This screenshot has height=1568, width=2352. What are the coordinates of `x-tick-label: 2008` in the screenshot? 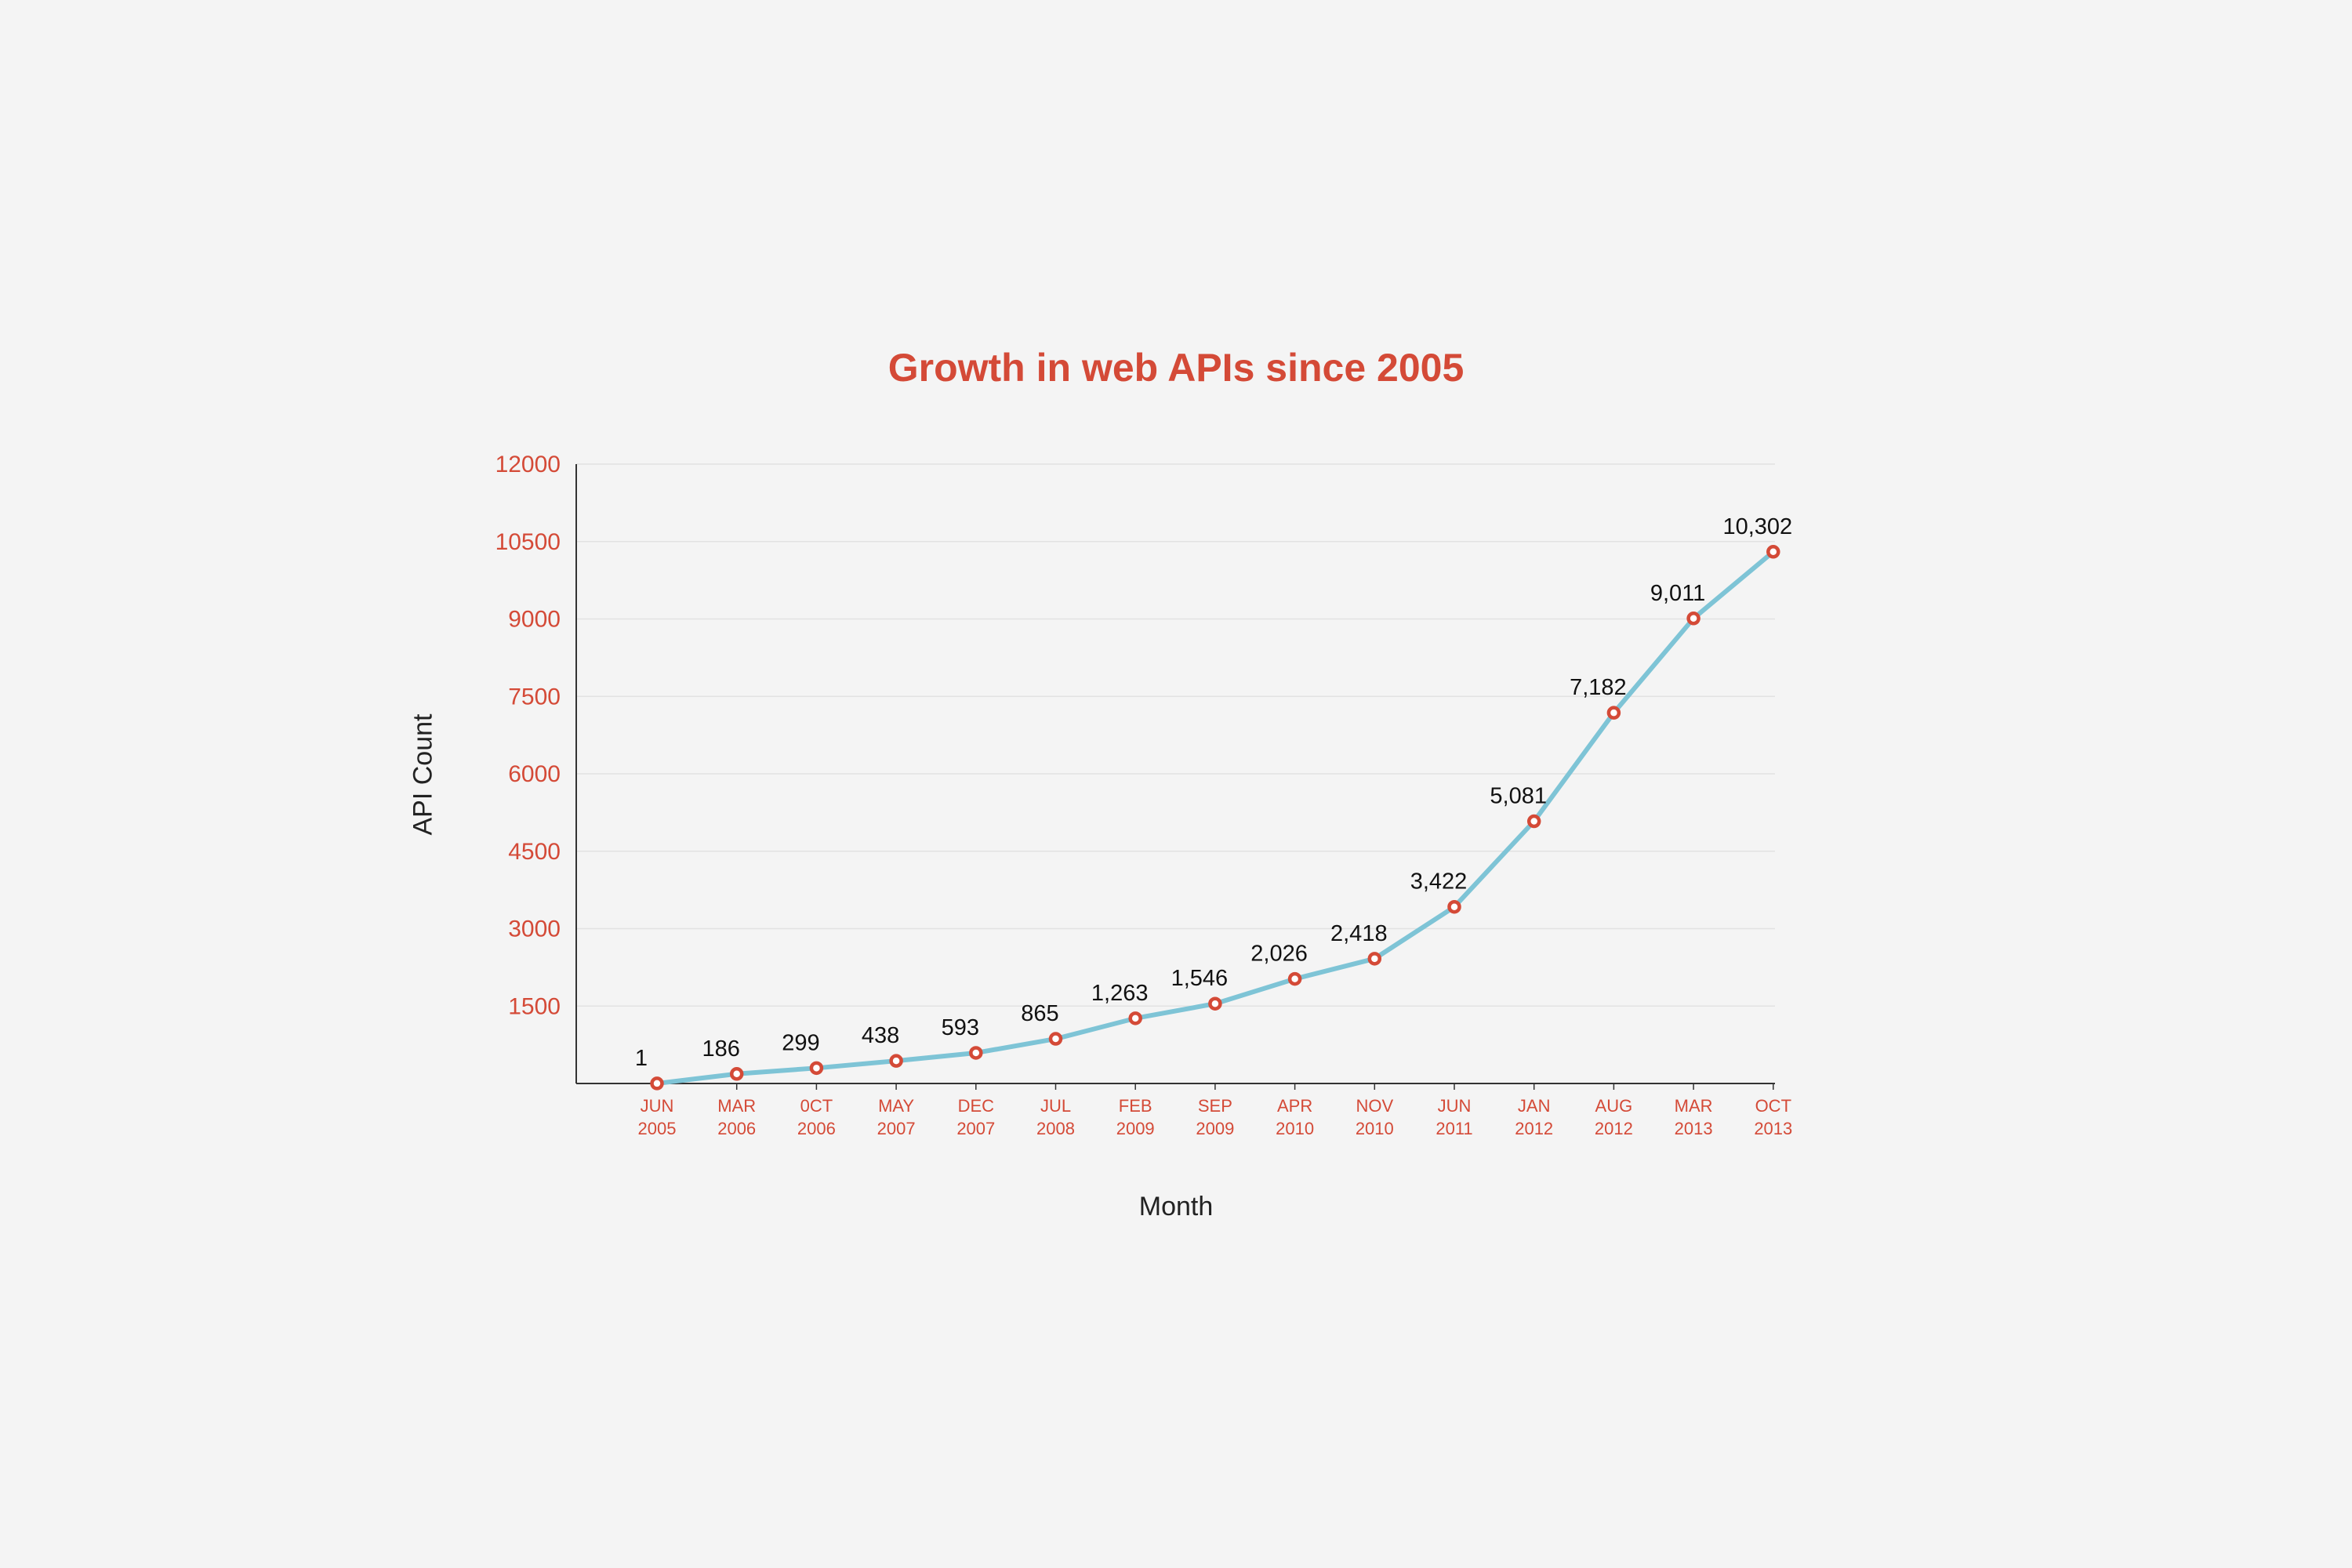 It's located at (1055, 1128).